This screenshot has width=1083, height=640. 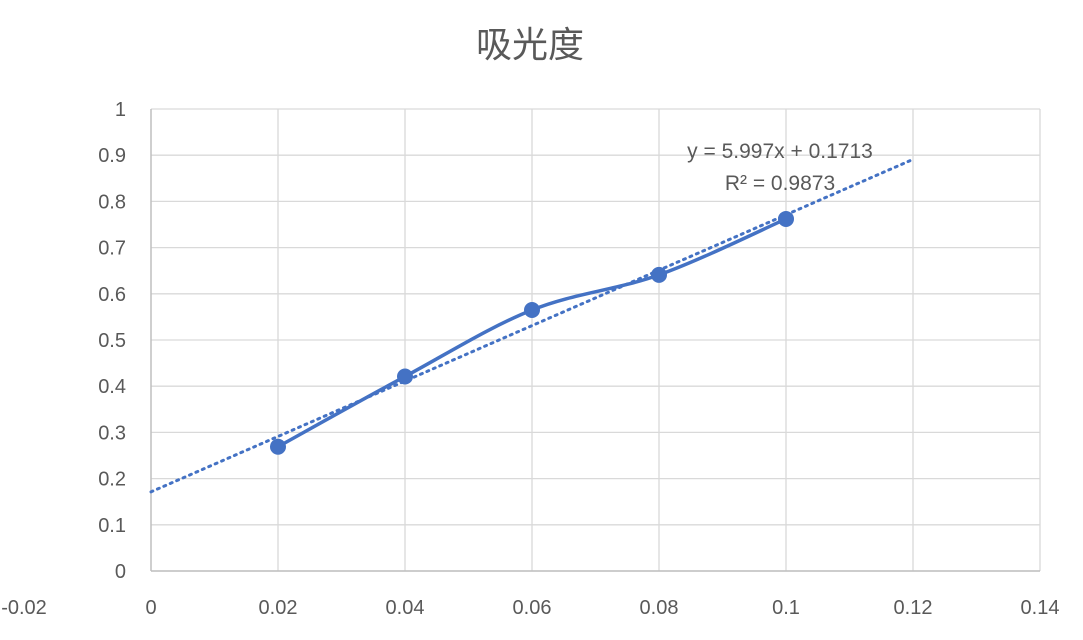 I want to click on x-tick-label: 0.02, so click(x=278, y=608).